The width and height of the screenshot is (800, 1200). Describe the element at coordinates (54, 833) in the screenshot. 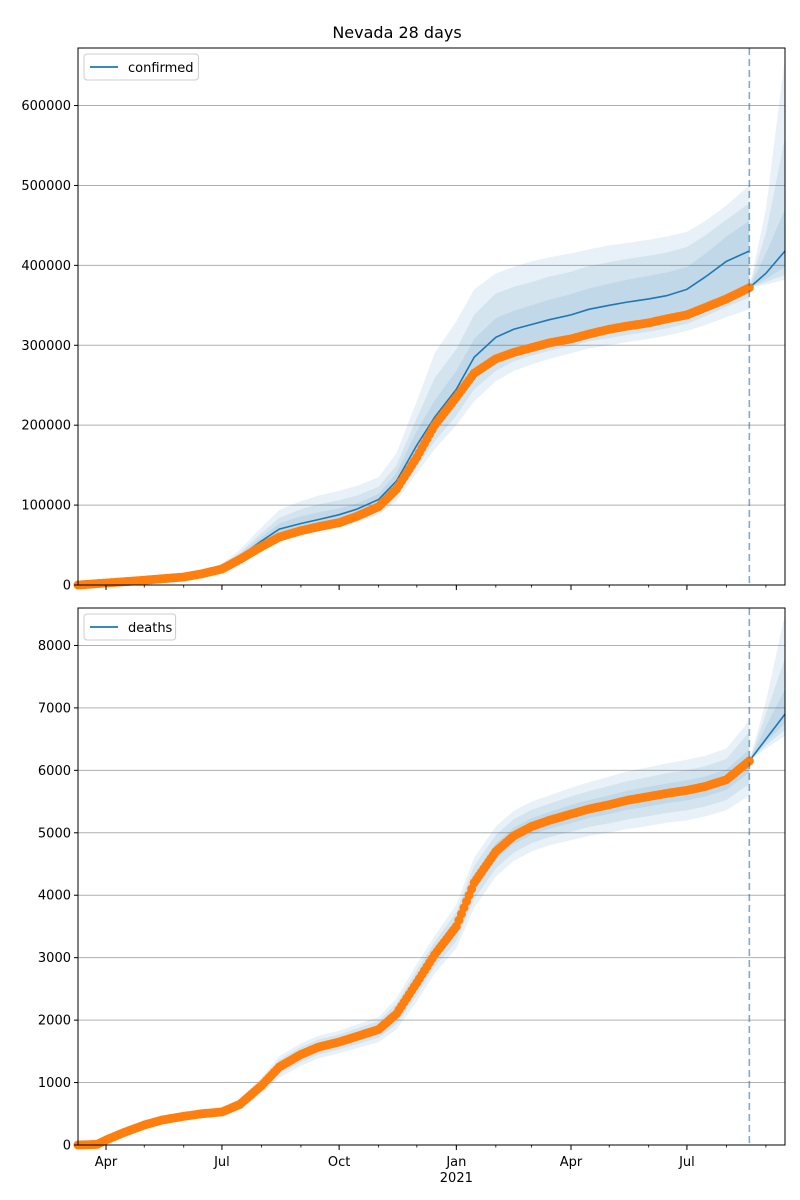

I see `y-tick-label: 5000` at that location.